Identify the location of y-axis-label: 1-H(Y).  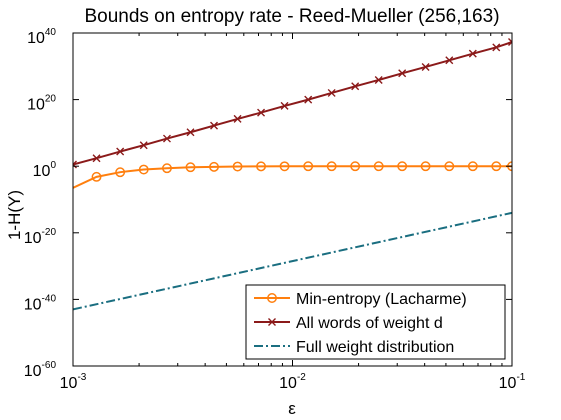
(14, 215).